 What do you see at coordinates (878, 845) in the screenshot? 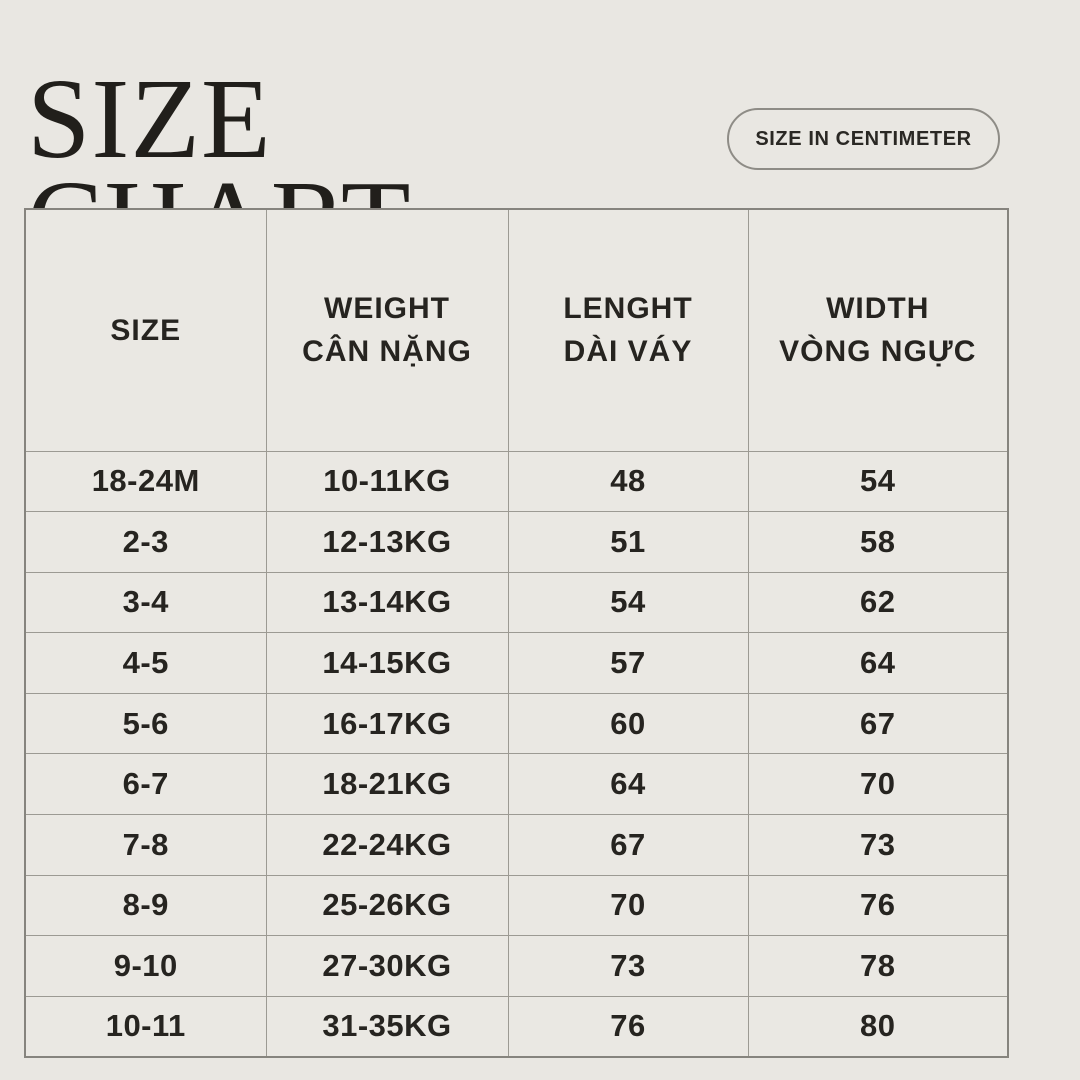
I see `cell-width: 73` at bounding box center [878, 845].